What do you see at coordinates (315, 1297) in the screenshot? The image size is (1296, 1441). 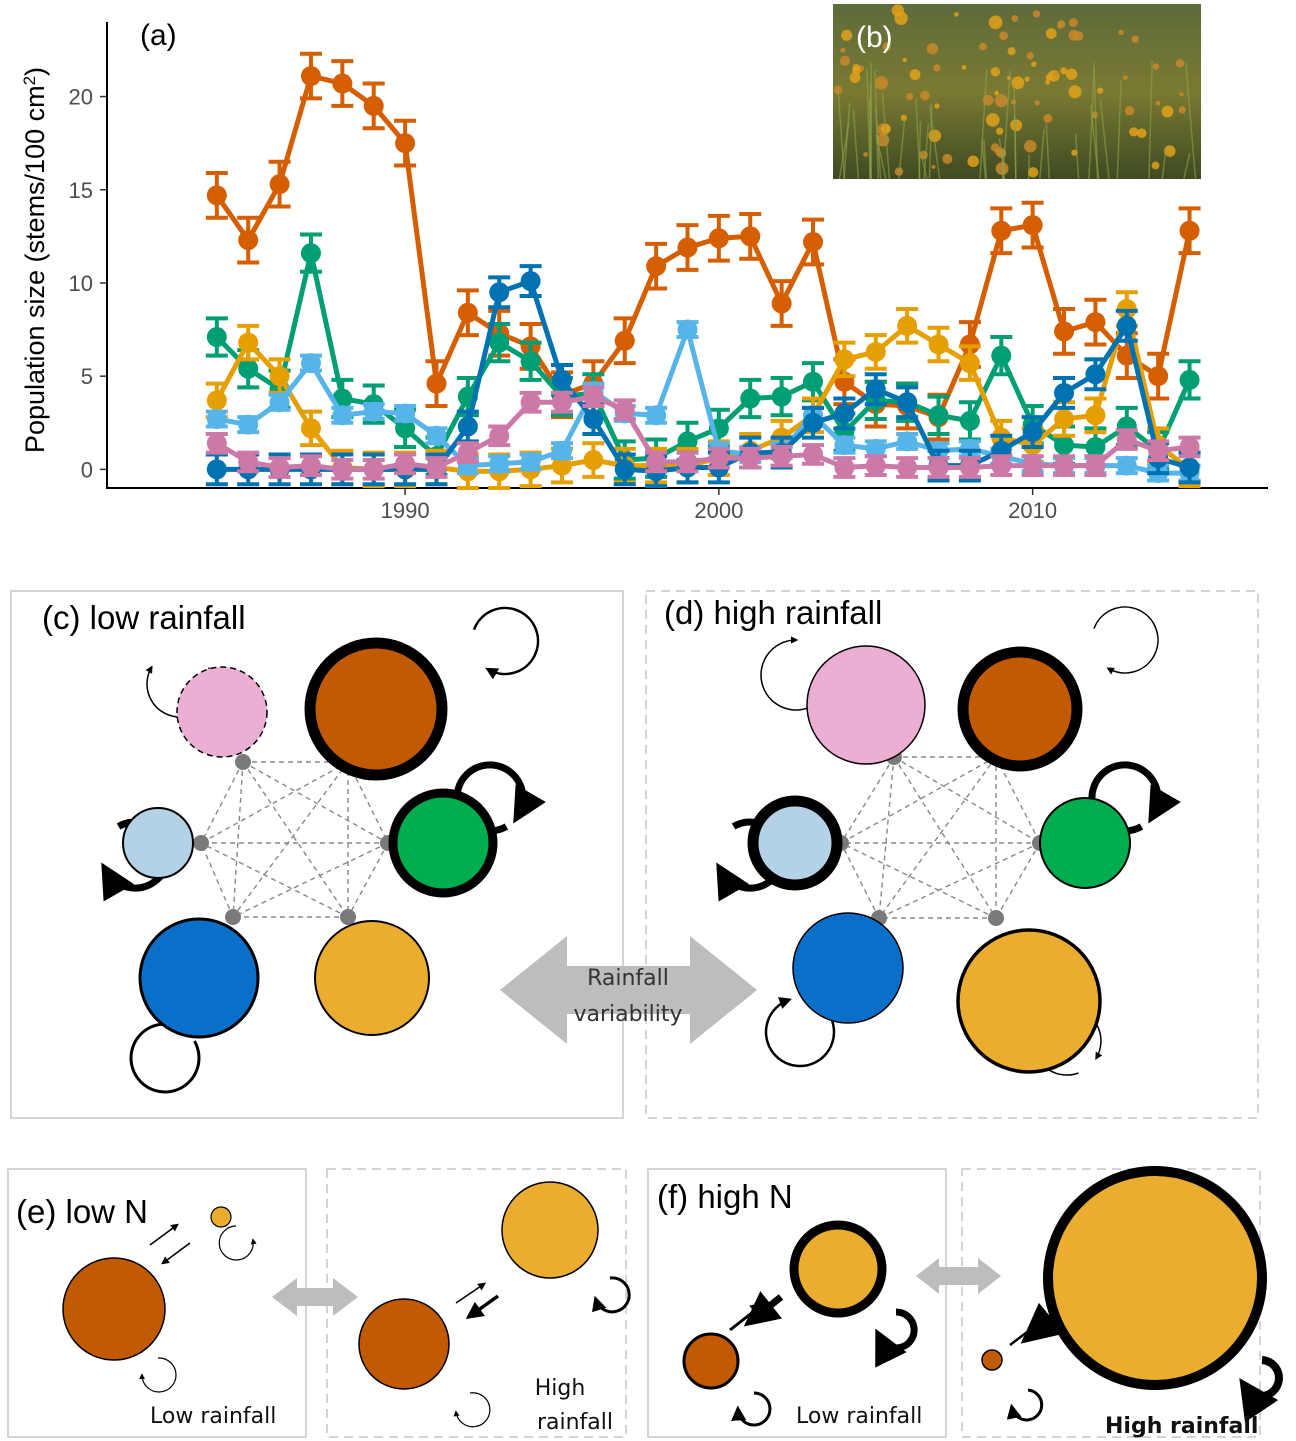 I see `e-rainfall-arrow` at bounding box center [315, 1297].